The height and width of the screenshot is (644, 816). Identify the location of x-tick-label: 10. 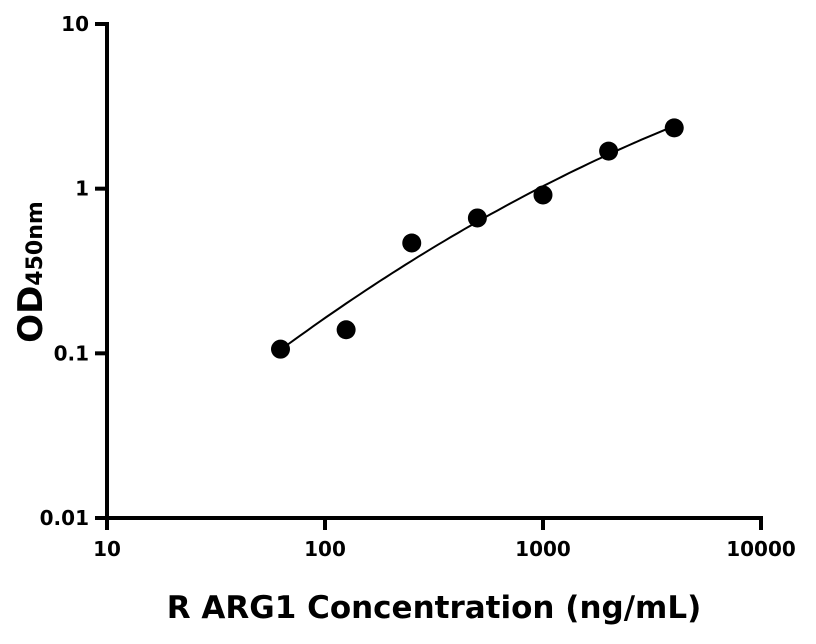
(107, 549).